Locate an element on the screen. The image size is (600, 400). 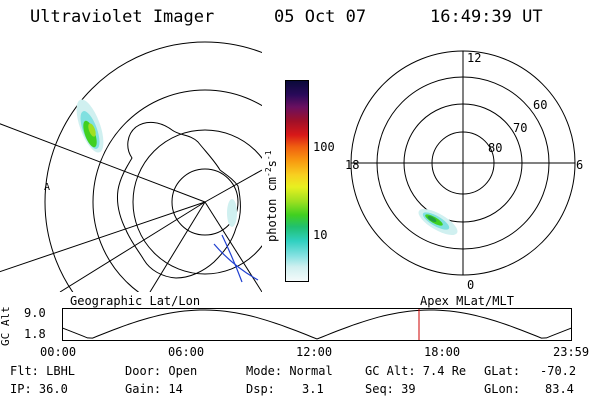
door-status: Door: Open is located at coordinates (161, 371).